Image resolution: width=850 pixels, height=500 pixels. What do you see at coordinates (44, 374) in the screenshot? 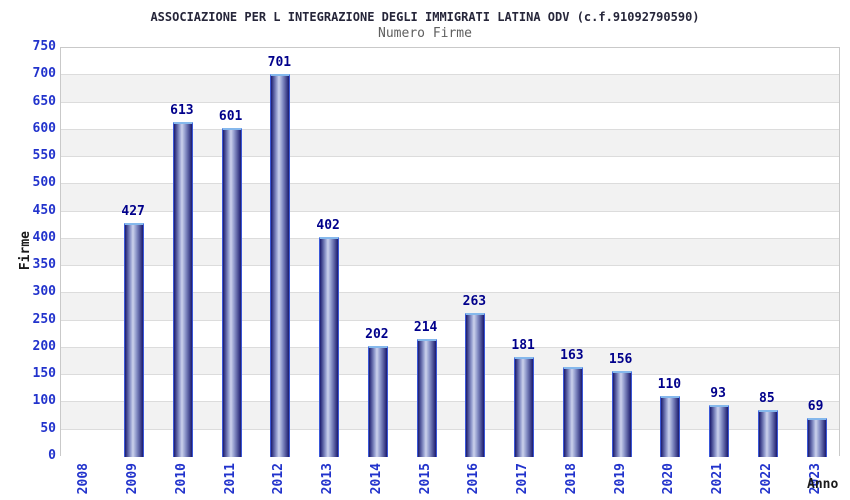
I see `y-tick-label: 150` at bounding box center [44, 374].